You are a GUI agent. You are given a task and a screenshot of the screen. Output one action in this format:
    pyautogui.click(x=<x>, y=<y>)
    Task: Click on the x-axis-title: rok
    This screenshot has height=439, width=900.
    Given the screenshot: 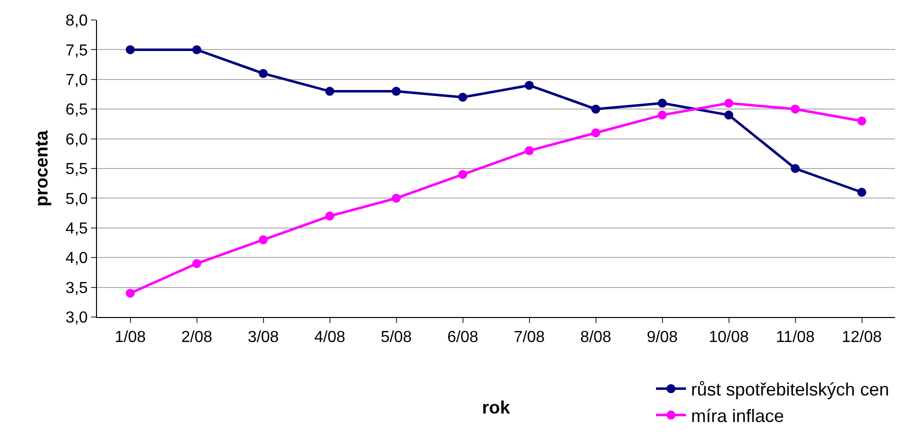 What is the action you would take?
    pyautogui.click(x=496, y=407)
    